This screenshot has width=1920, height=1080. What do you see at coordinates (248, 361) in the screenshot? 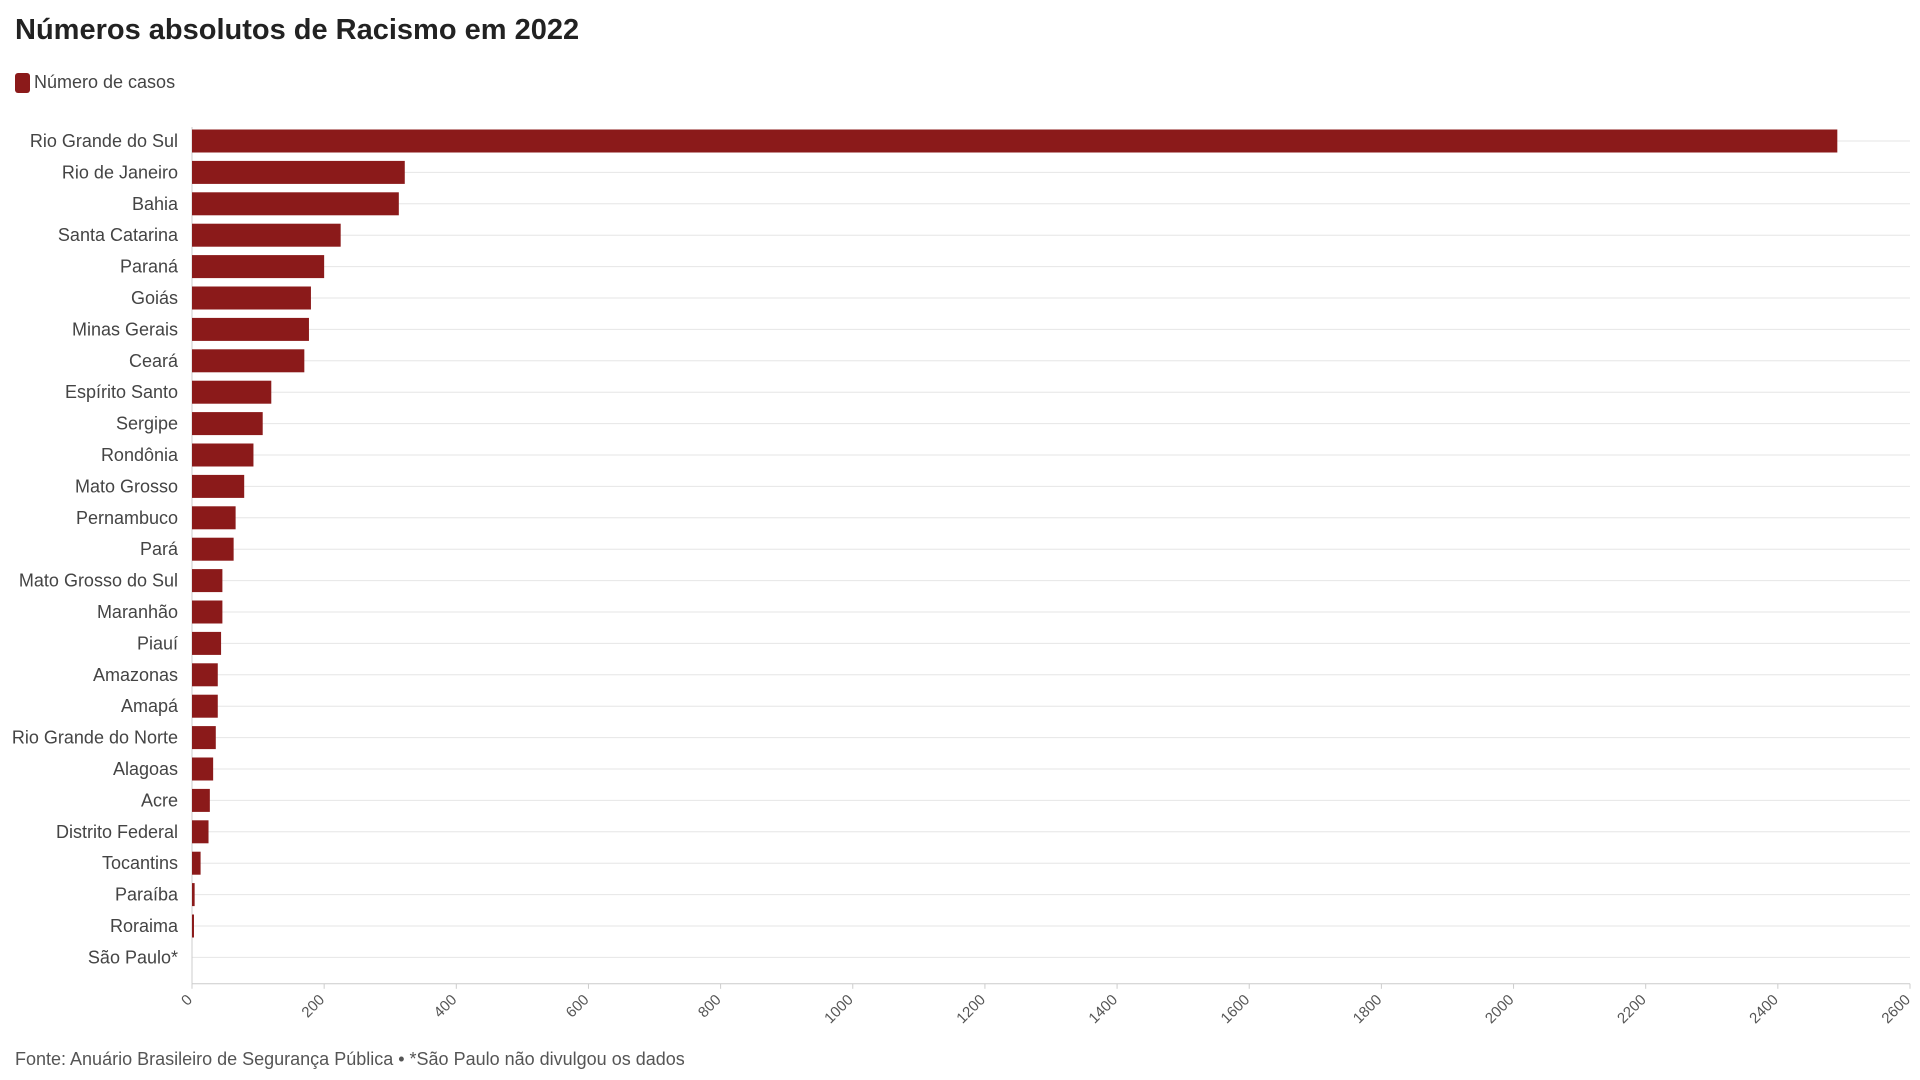
I see `bar-cear-` at bounding box center [248, 361].